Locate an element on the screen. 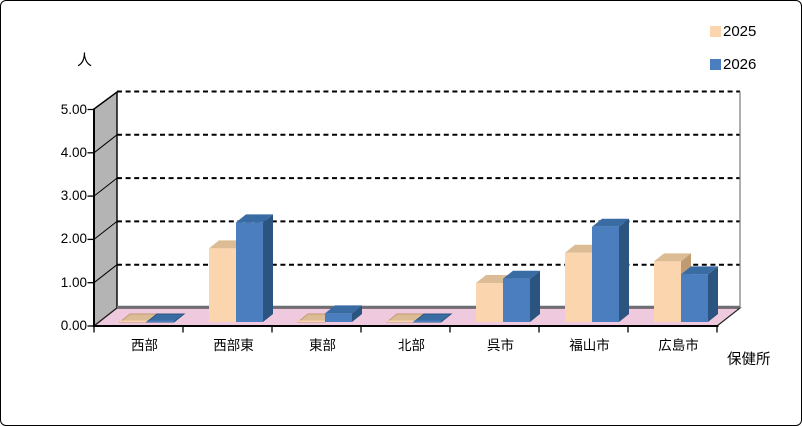  y-tick-label-2.00: 2.00 is located at coordinates (73, 239).